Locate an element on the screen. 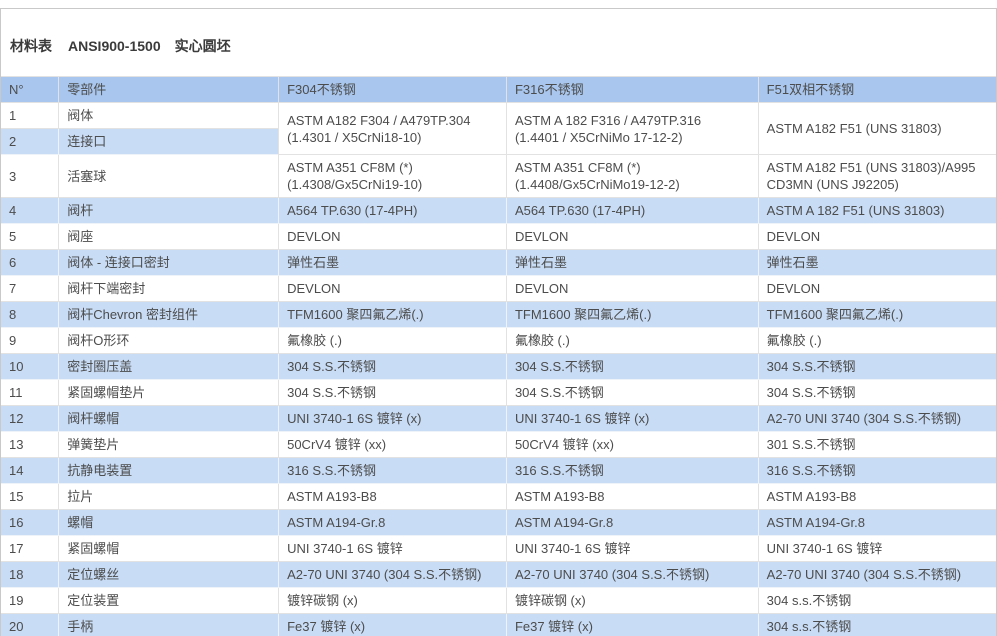  table-row: 2 连接口 is located at coordinates (498, 141).